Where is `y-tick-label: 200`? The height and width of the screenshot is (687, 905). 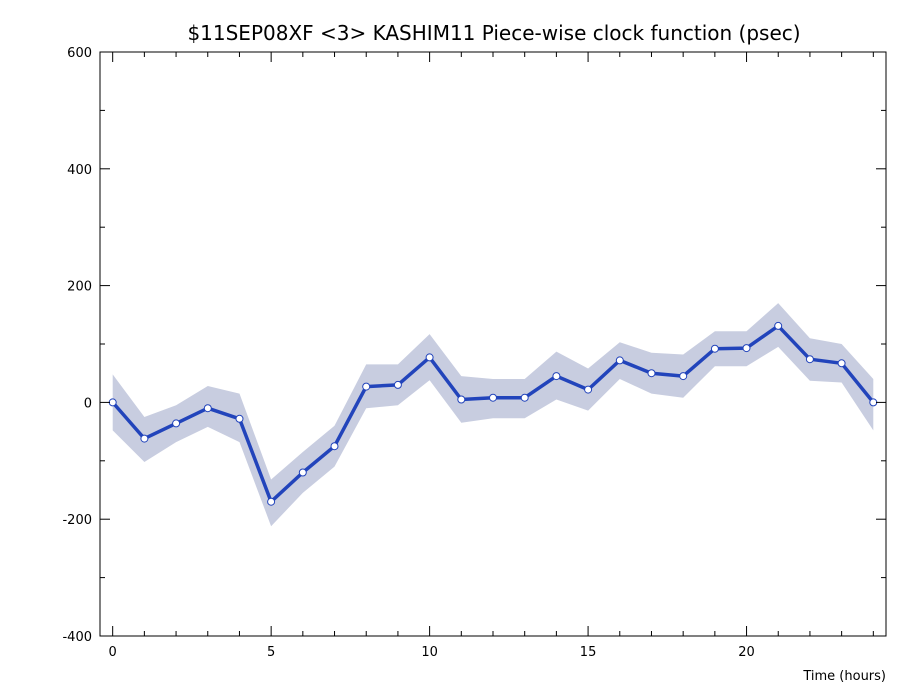 y-tick-label: 200 is located at coordinates (79, 287).